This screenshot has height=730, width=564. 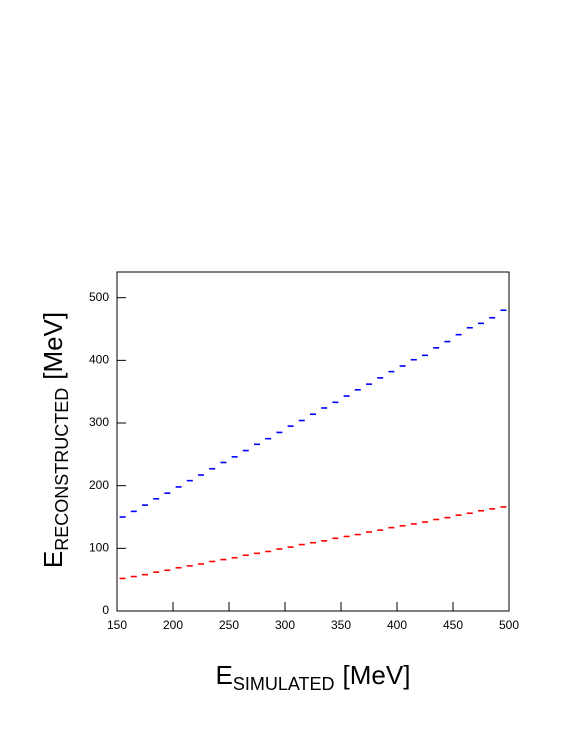 What do you see at coordinates (173, 625) in the screenshot?
I see `x-tick-label: 200` at bounding box center [173, 625].